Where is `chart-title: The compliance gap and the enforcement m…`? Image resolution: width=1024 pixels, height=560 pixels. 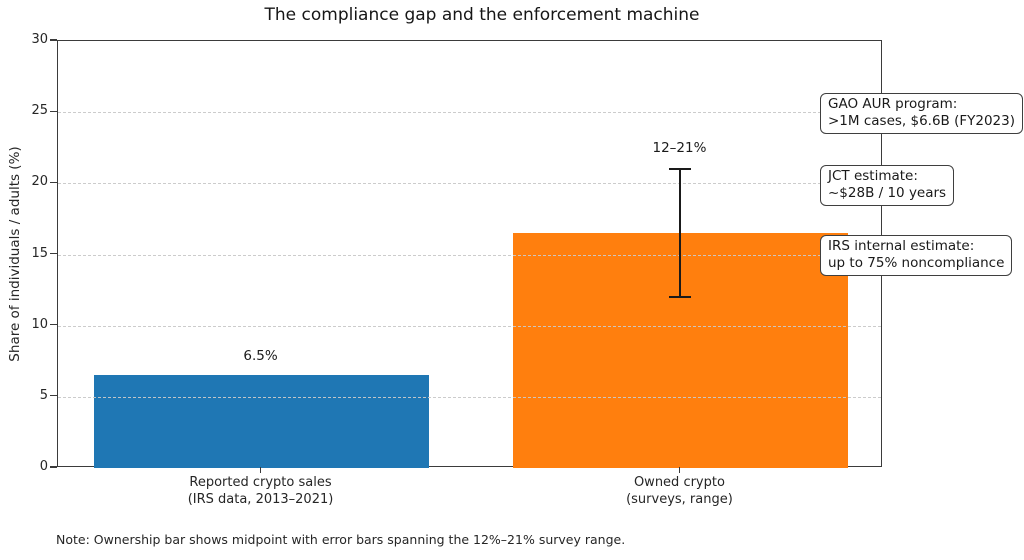
chart-title: The compliance gap and the enforcement m… is located at coordinates (482, 15).